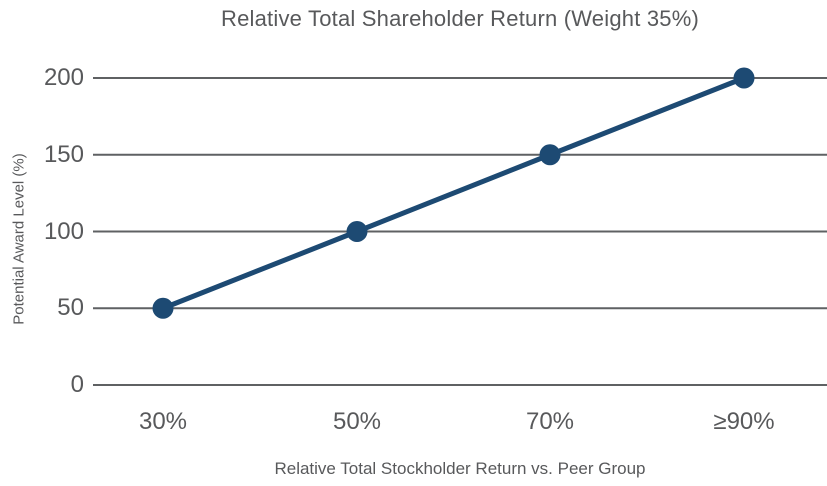  What do you see at coordinates (77, 384) in the screenshot?
I see `y-tick-label: 0` at bounding box center [77, 384].